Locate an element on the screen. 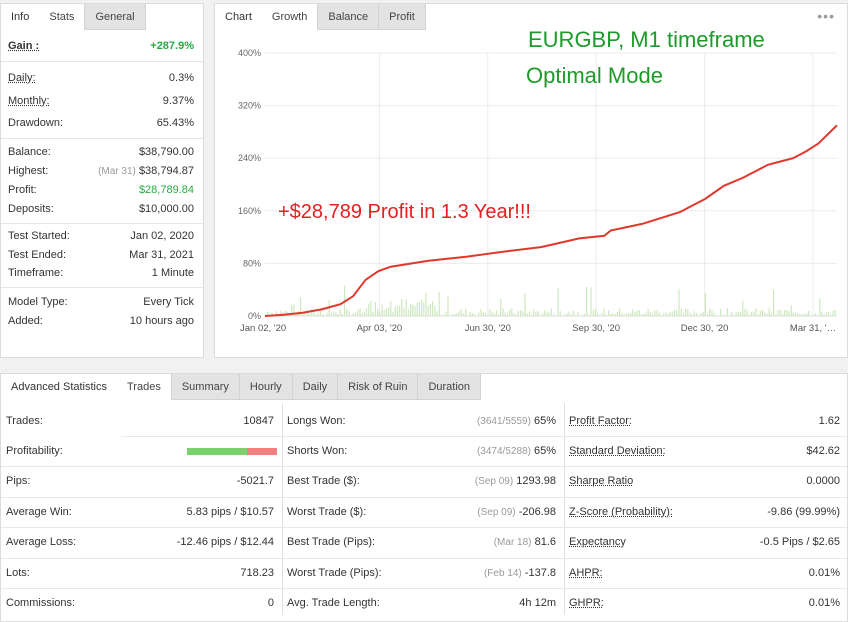 The height and width of the screenshot is (622, 848). balance-value: $38,790.00 is located at coordinates (166, 152).